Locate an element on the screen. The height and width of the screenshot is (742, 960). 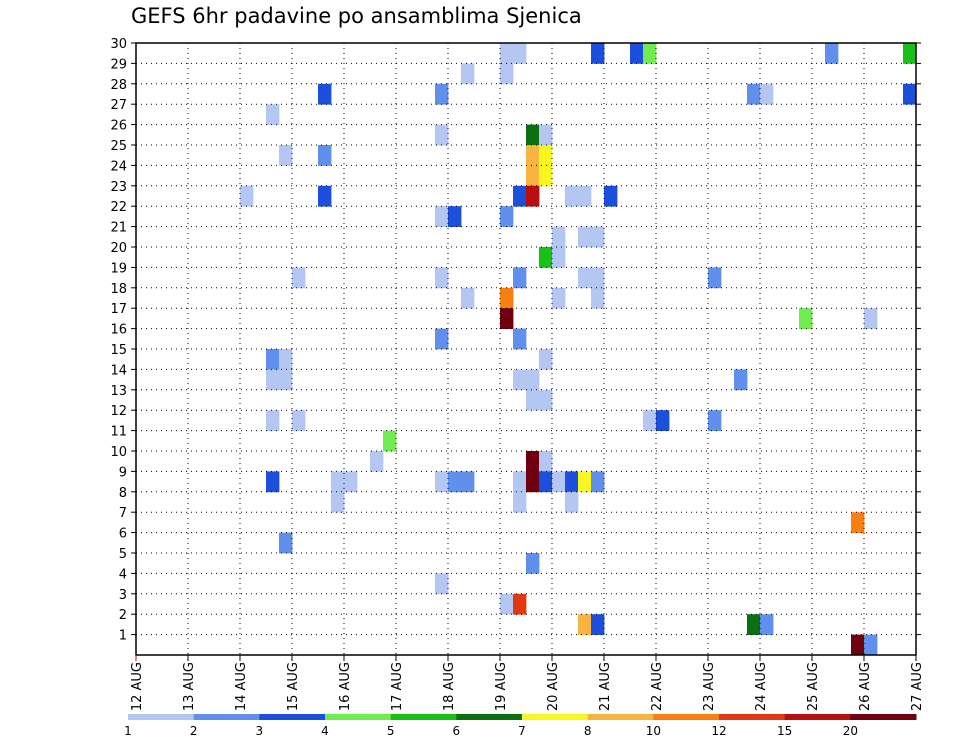
x-tick-label: 12 AUG is located at coordinates (137, 686).